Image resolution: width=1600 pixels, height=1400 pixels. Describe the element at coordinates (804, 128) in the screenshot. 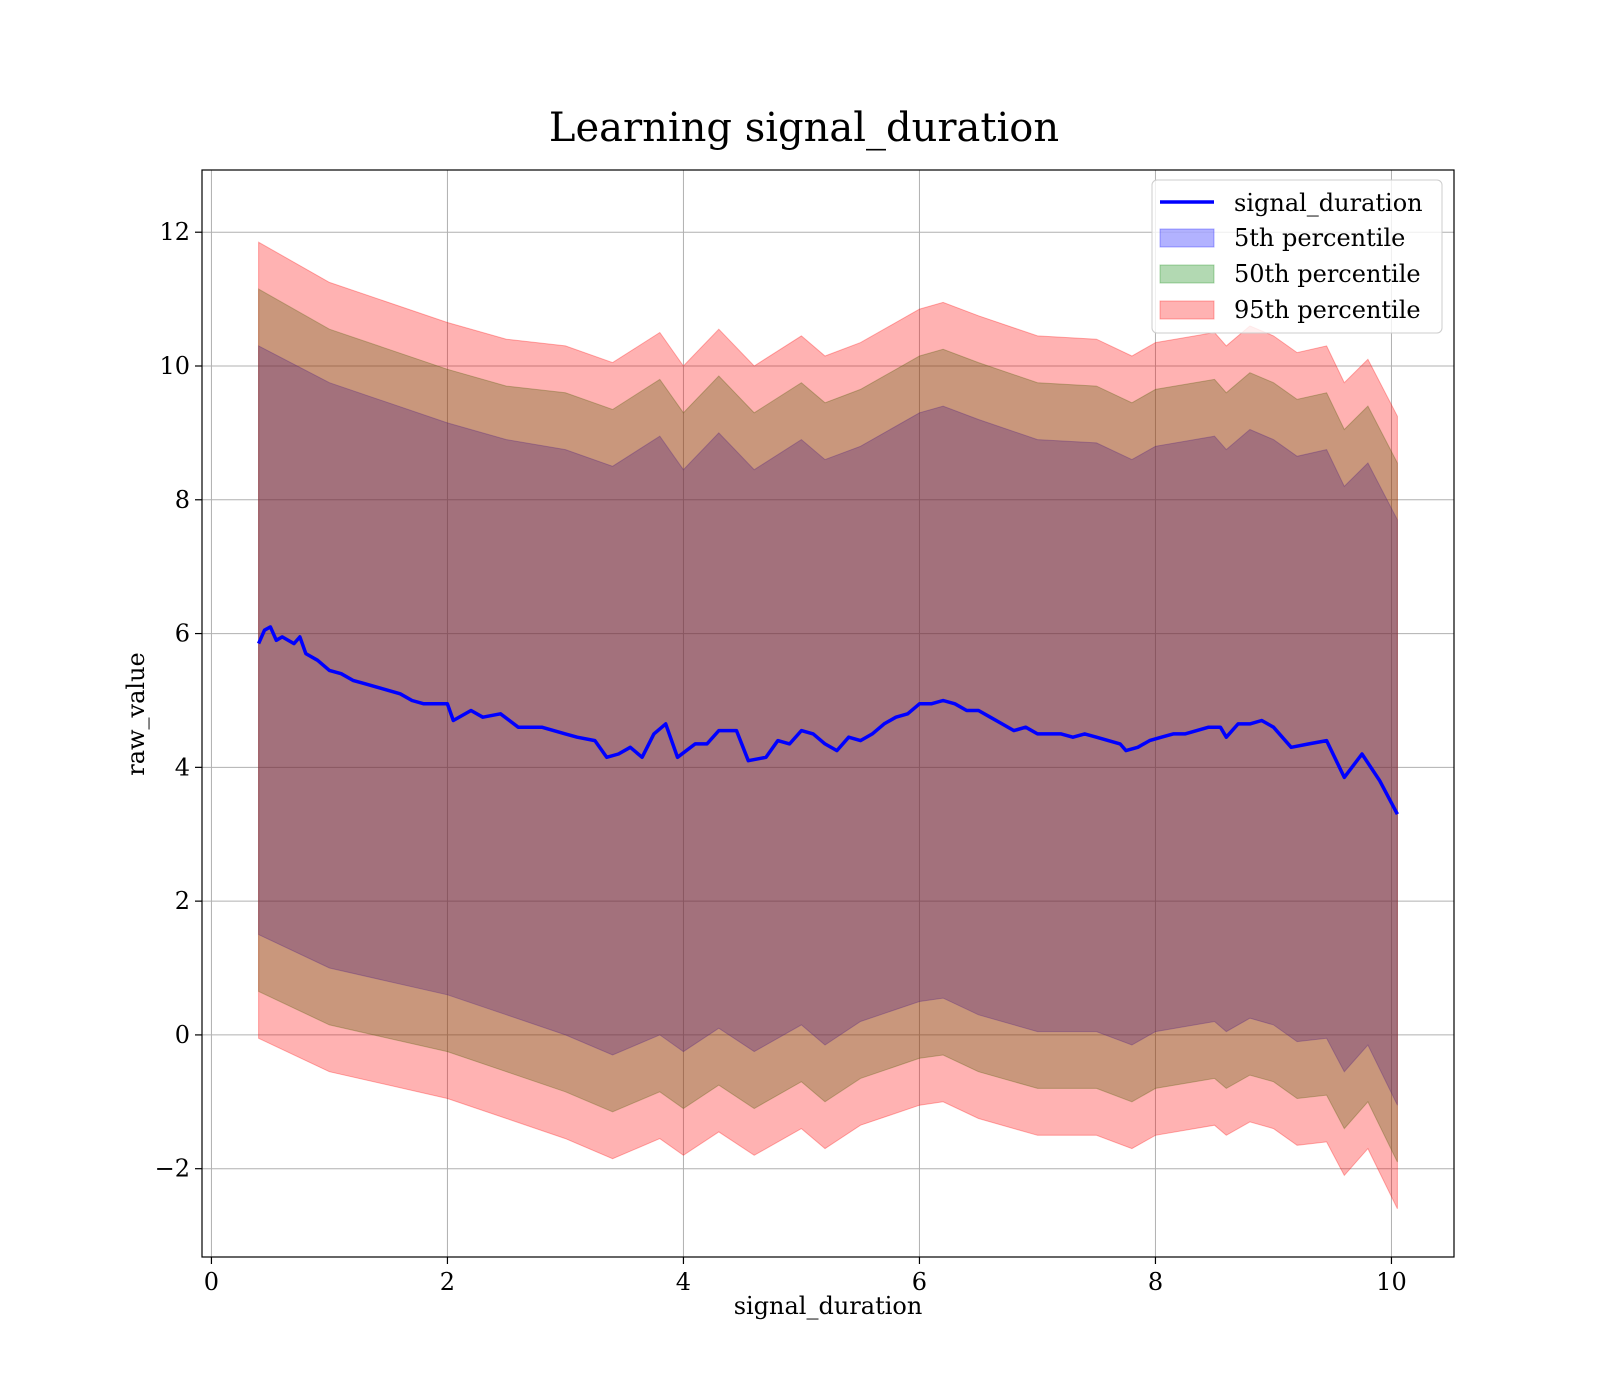

I see `chart-title: Learning signal_duration` at that location.